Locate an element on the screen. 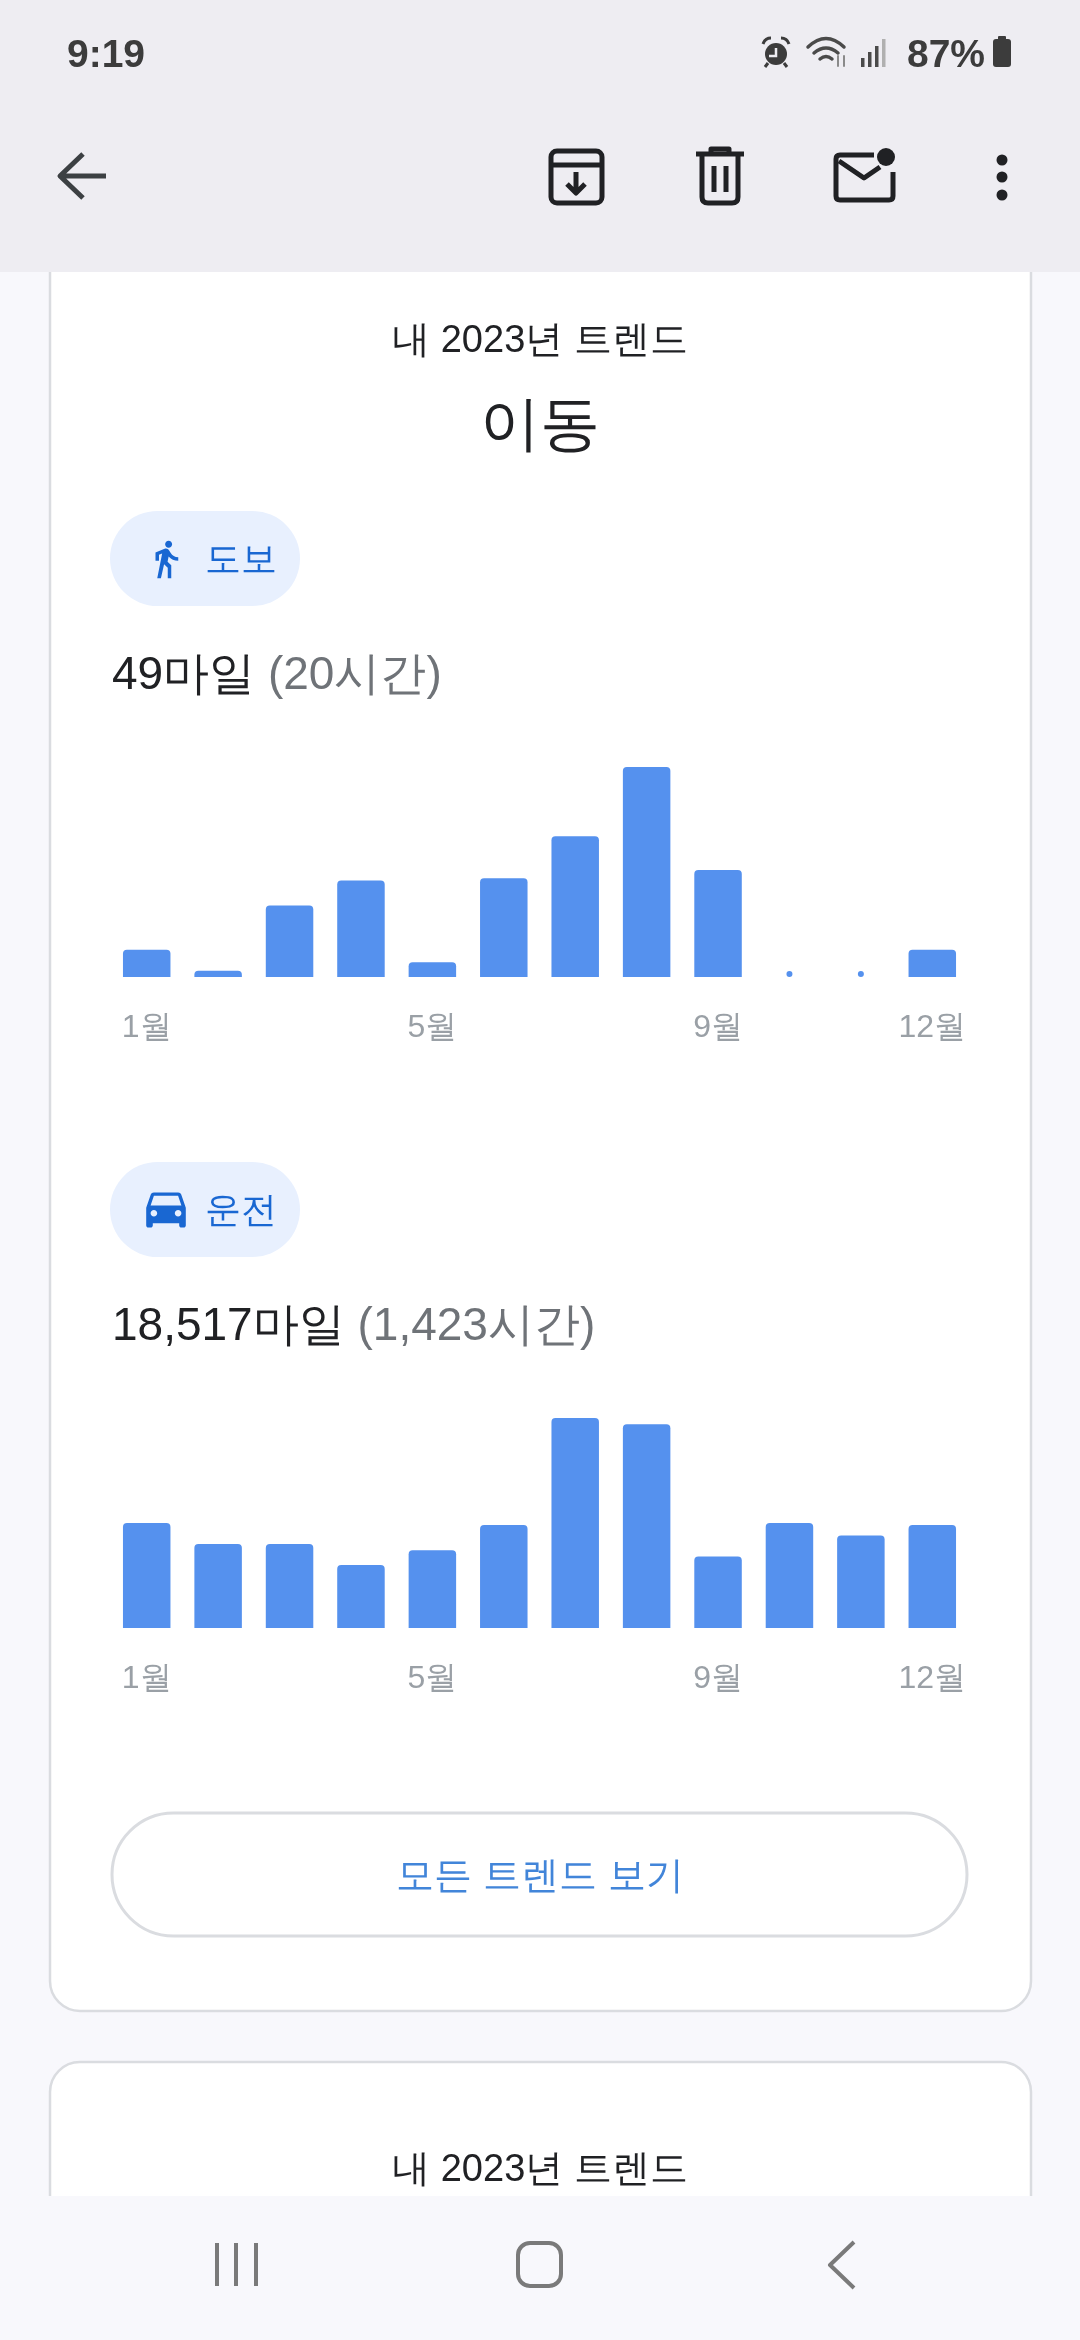 This screenshot has height=2340, width=1080. text: 이동 is located at coordinates (540, 423).